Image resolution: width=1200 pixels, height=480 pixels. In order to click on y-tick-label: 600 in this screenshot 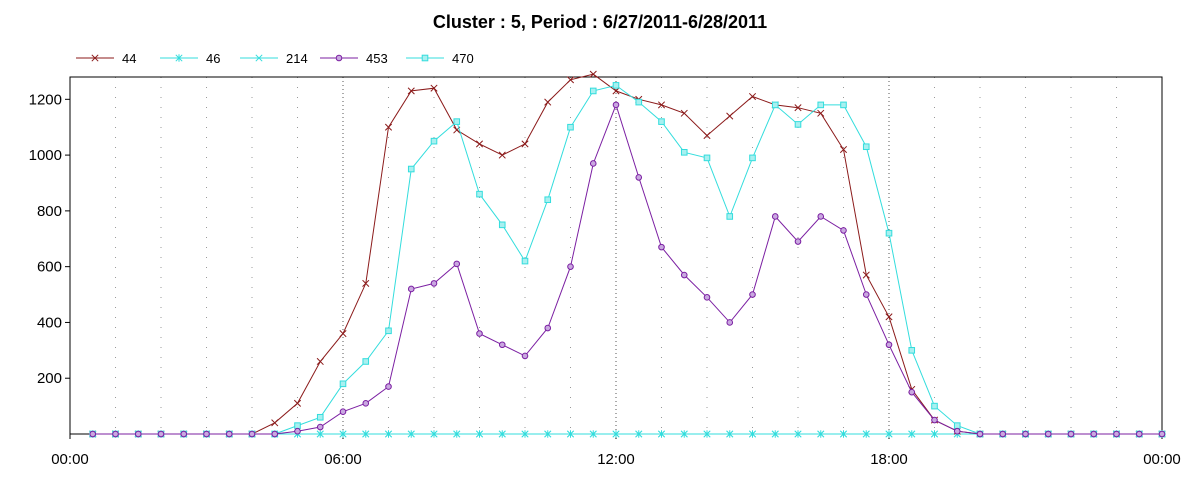, I will do `click(49, 267)`.